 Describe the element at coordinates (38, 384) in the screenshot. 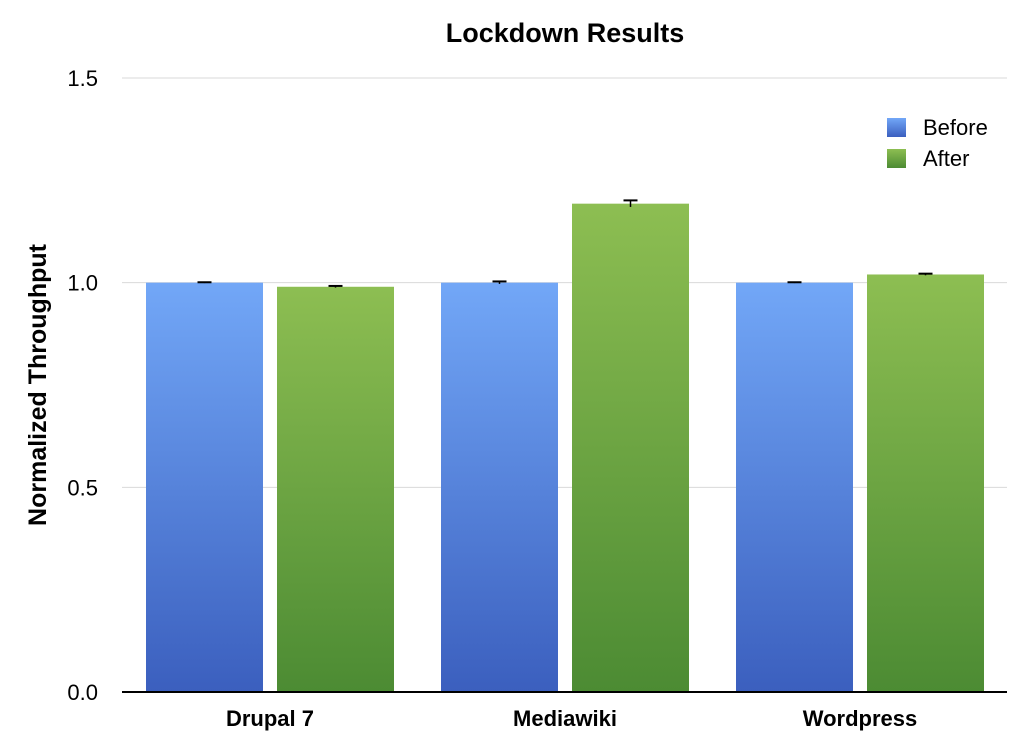

I see `y-axis-label: Normalized Throughput` at that location.